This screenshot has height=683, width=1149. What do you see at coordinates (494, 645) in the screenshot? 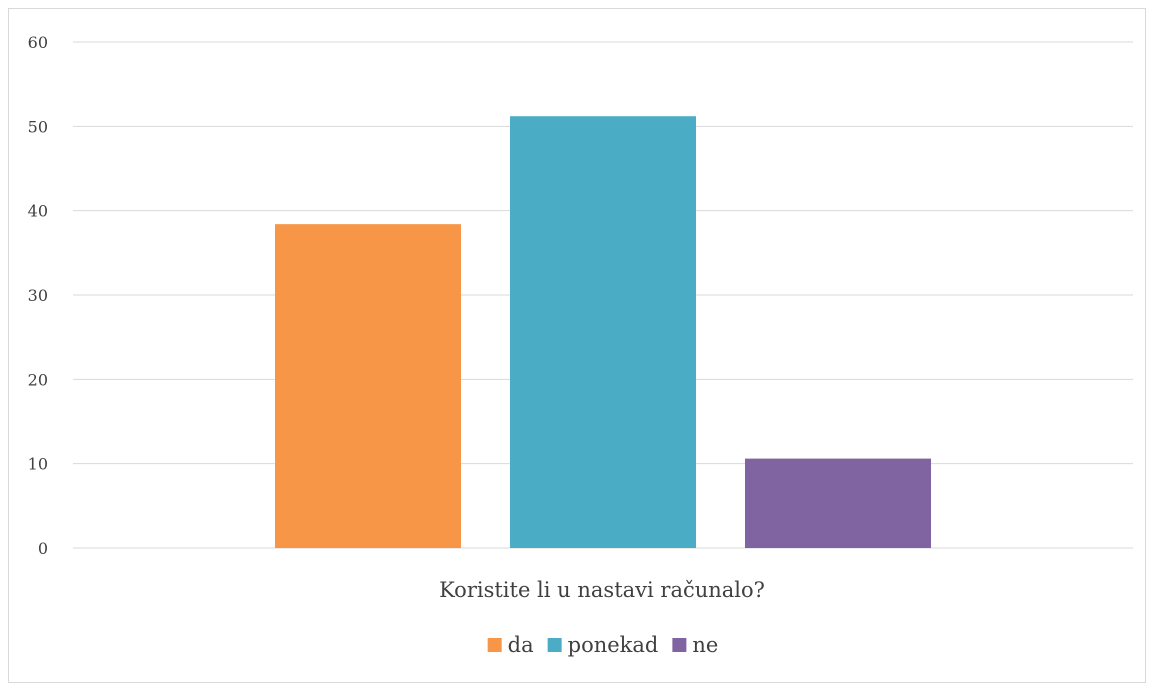
I see `legend-swatch-da` at bounding box center [494, 645].